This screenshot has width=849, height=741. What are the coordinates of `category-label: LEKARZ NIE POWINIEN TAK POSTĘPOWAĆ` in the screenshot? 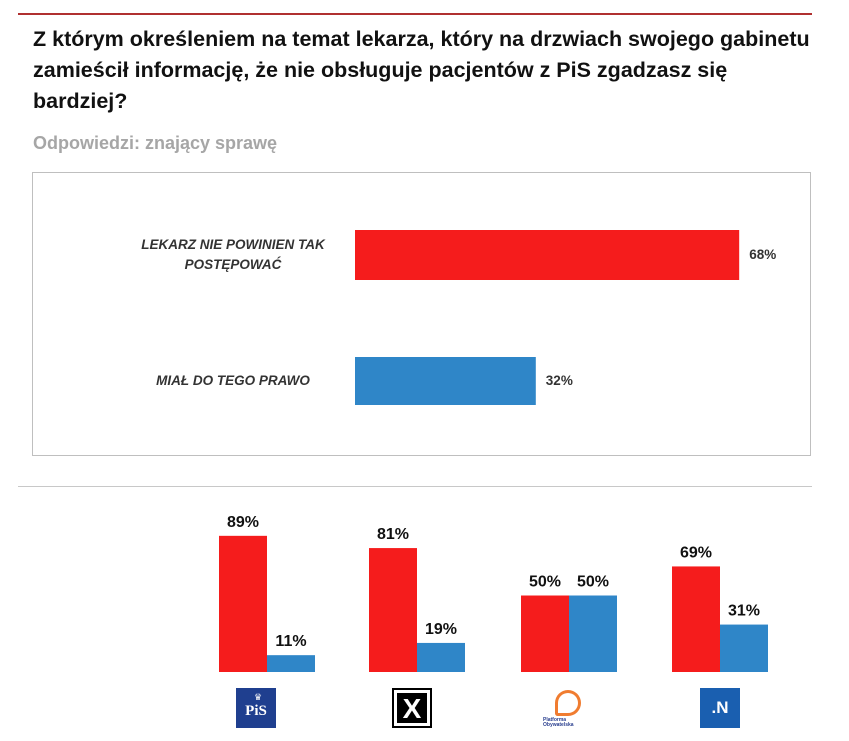 It's located at (233, 254).